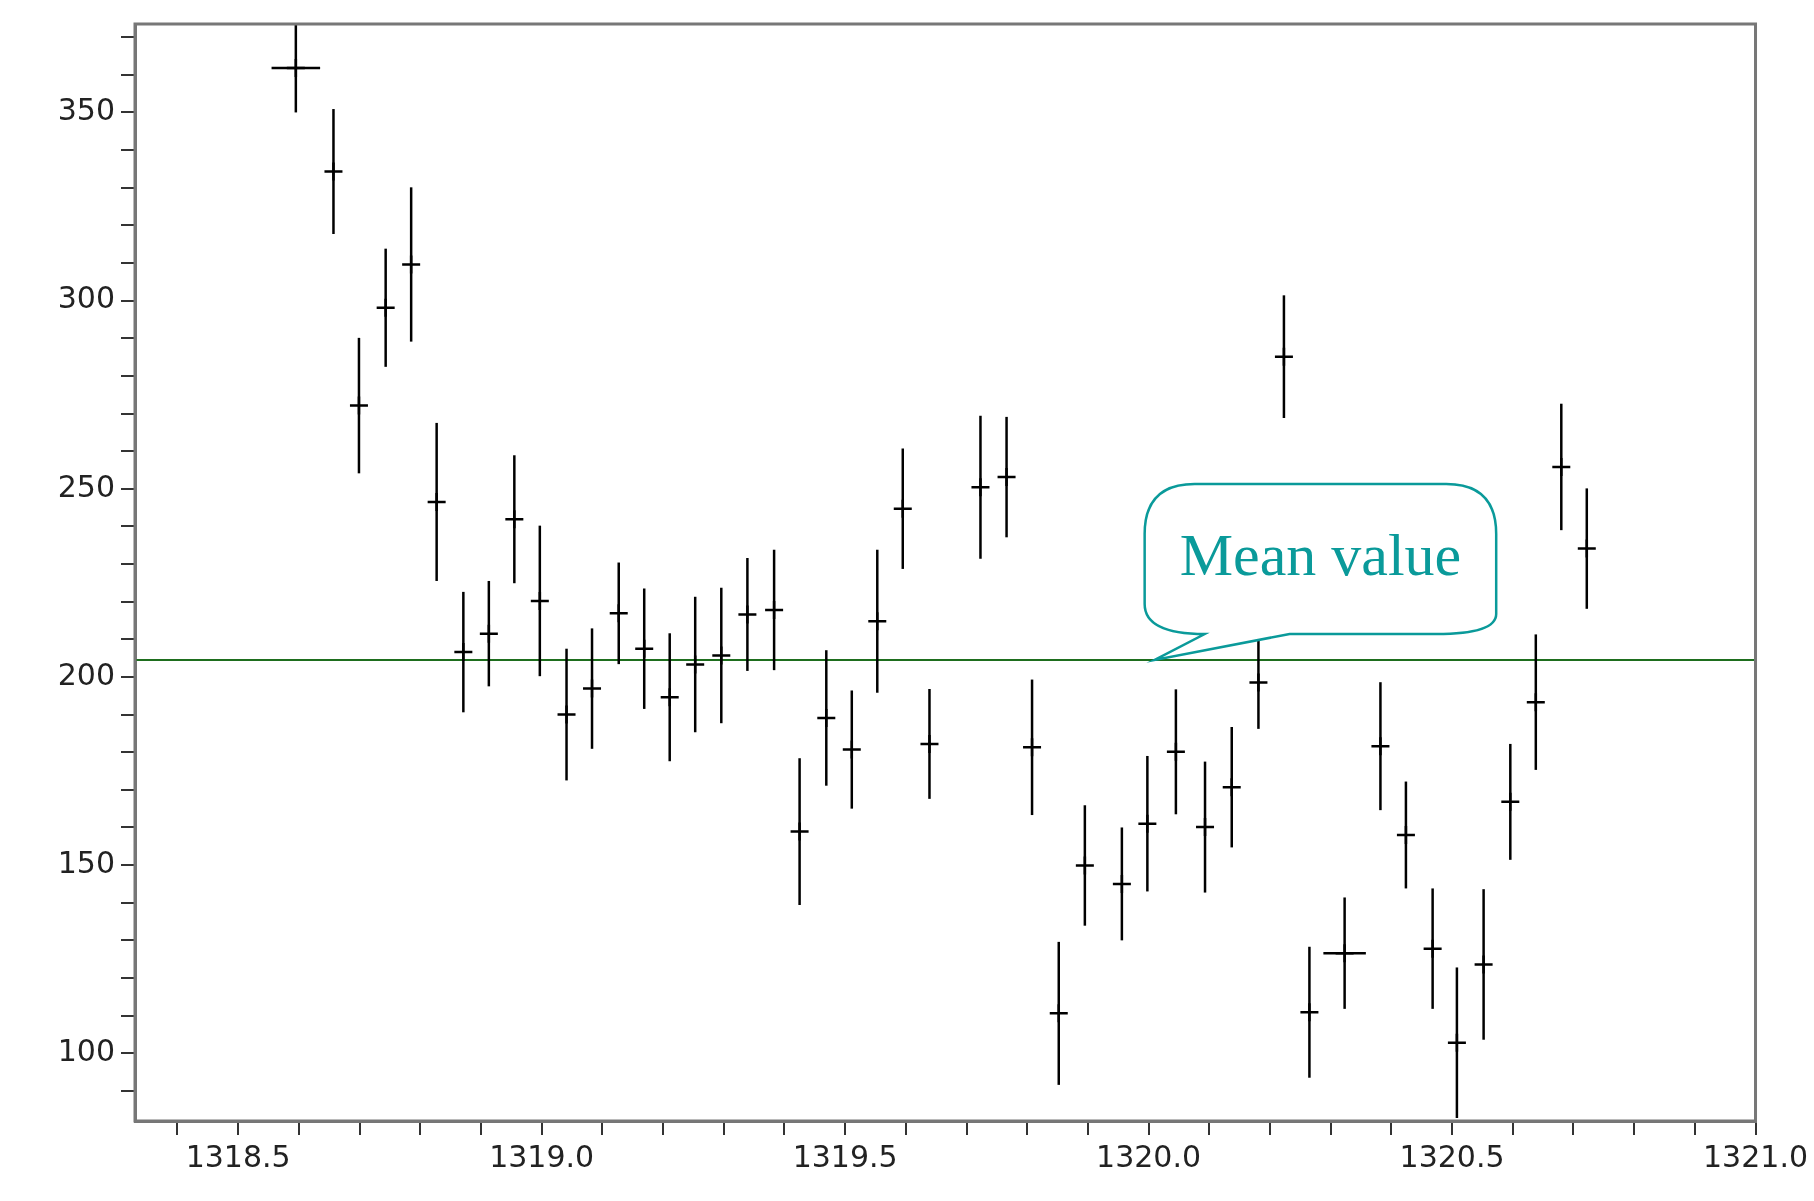 The image size is (1814, 1201). I want to click on x-tick-label: 1319.0, so click(542, 1156).